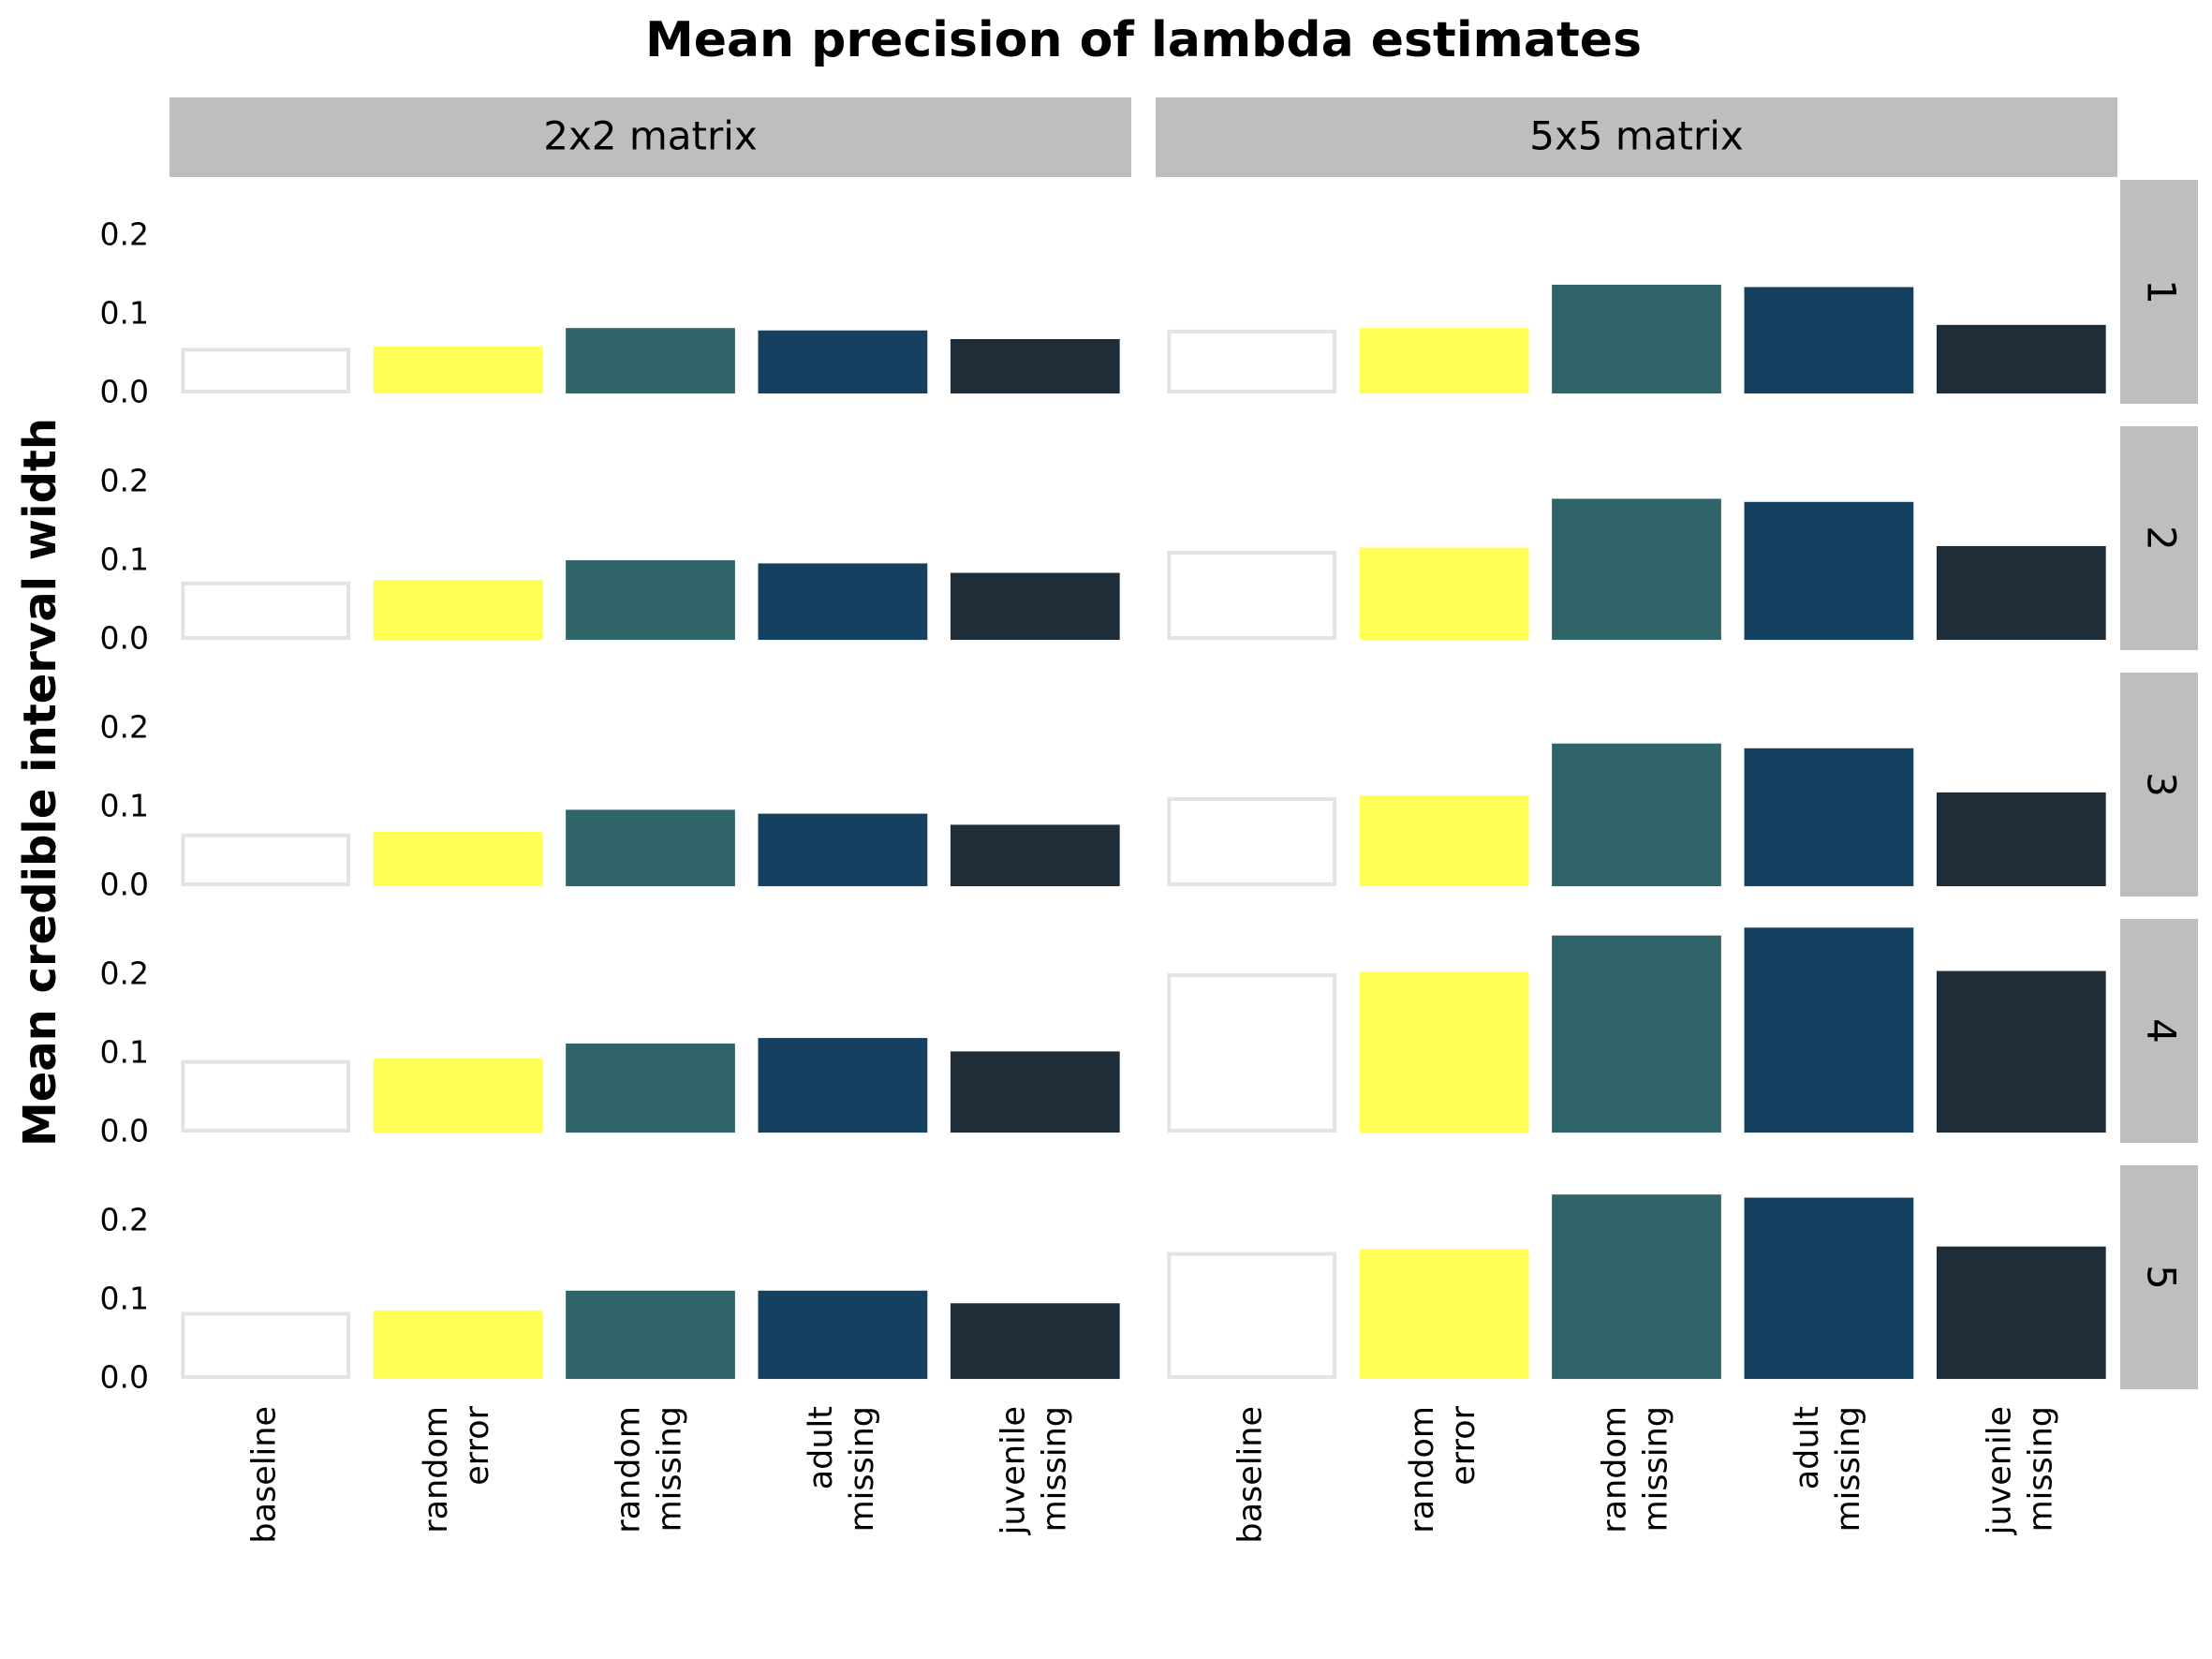 This screenshot has width=2212, height=1659. I want to click on chart-title: Mean precision of lambda estimates, so click(1143, 40).